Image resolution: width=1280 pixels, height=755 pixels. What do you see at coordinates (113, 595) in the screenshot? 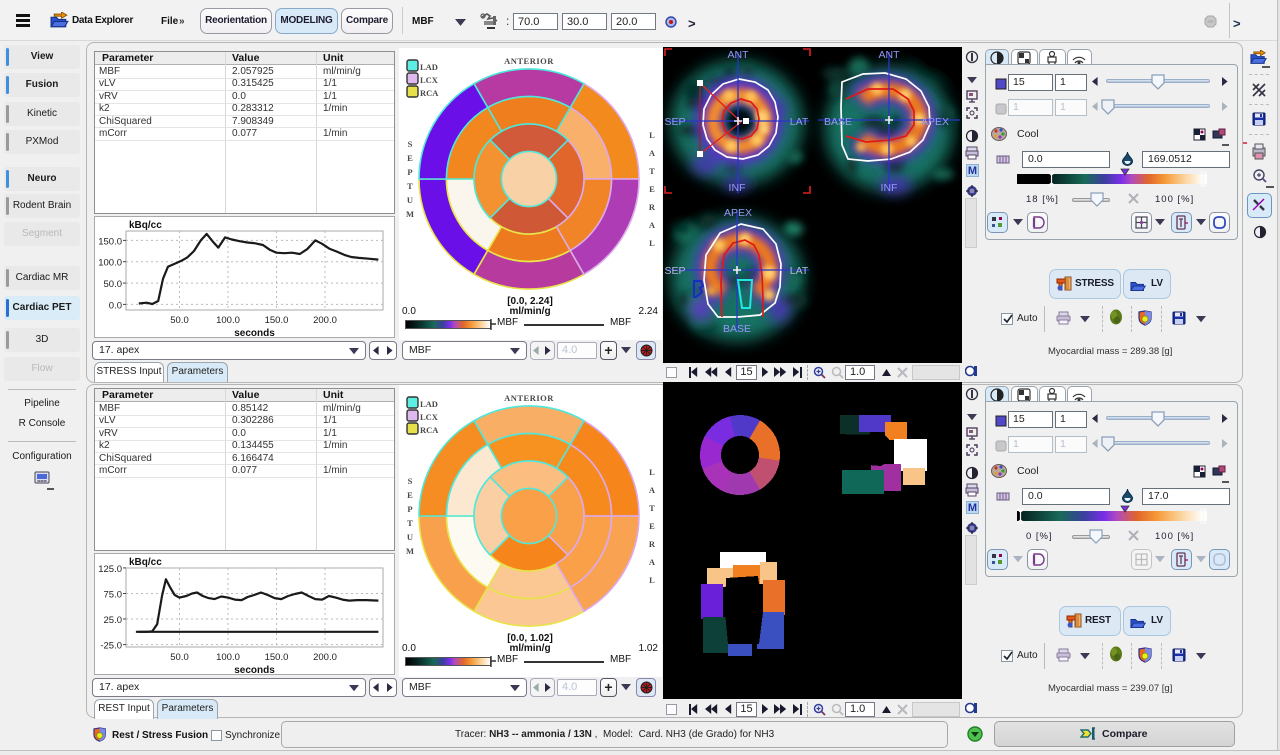
I see `svg-text: 75.0` at bounding box center [113, 595].